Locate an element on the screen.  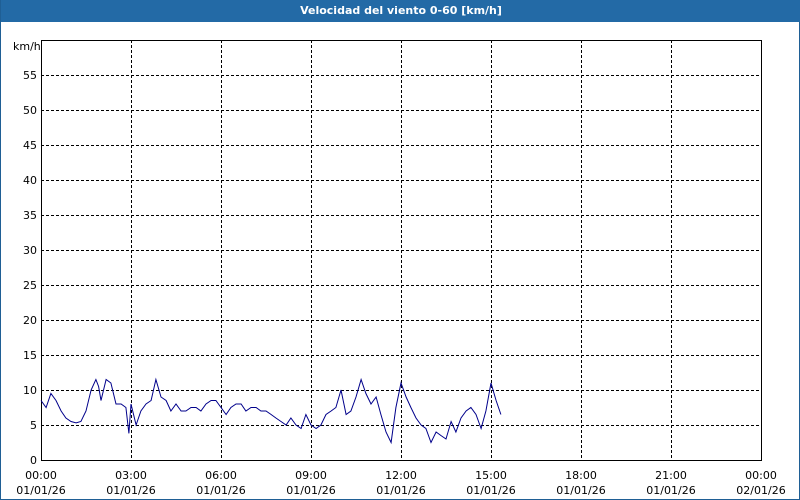
x-tick-time-label: 21:00 is located at coordinates (671, 475).